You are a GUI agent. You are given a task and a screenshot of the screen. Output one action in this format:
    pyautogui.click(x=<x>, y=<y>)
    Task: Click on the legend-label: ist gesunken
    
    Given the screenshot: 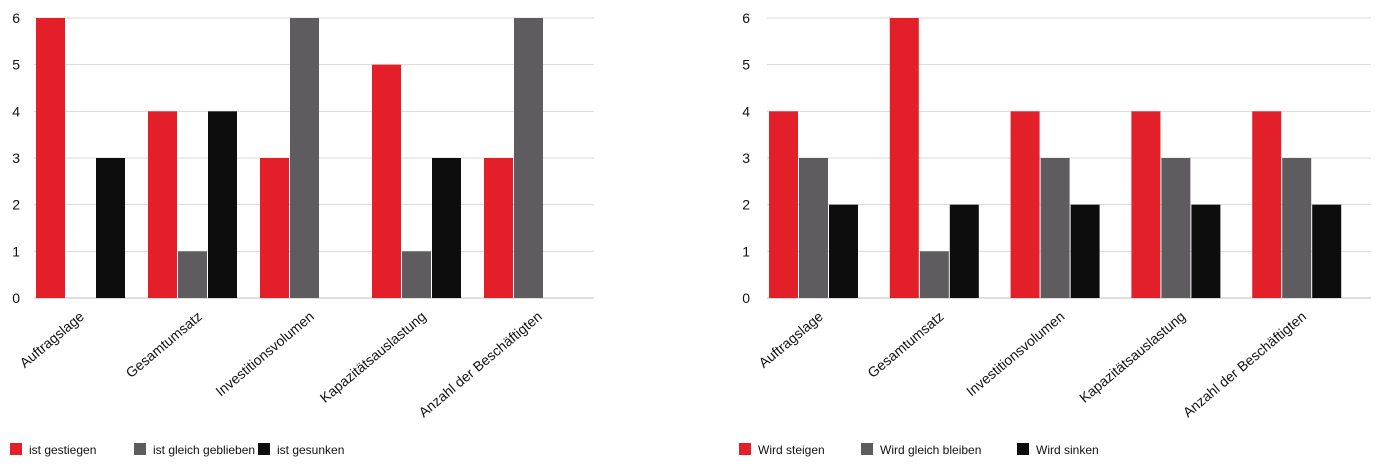 What is the action you would take?
    pyautogui.click(x=310, y=450)
    